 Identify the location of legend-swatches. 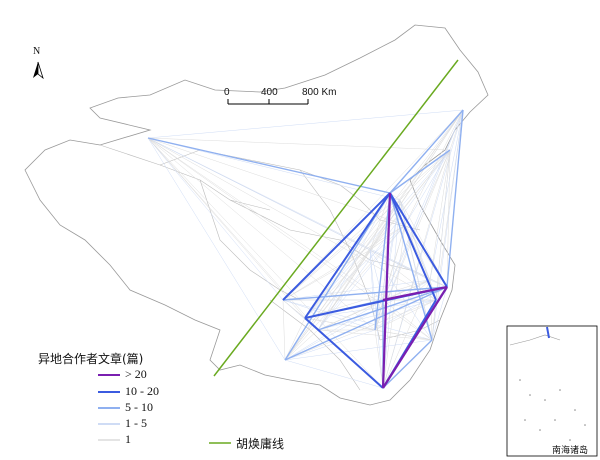
(109, 407).